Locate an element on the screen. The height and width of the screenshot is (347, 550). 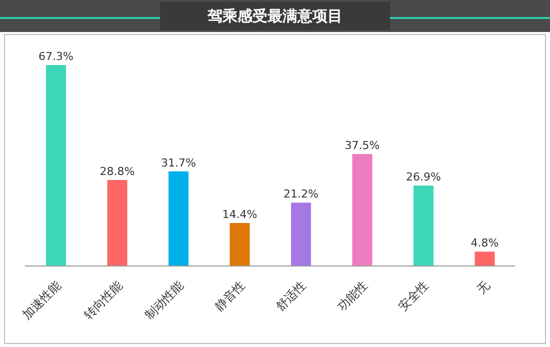
data-label: 67.3% is located at coordinates (56, 56).